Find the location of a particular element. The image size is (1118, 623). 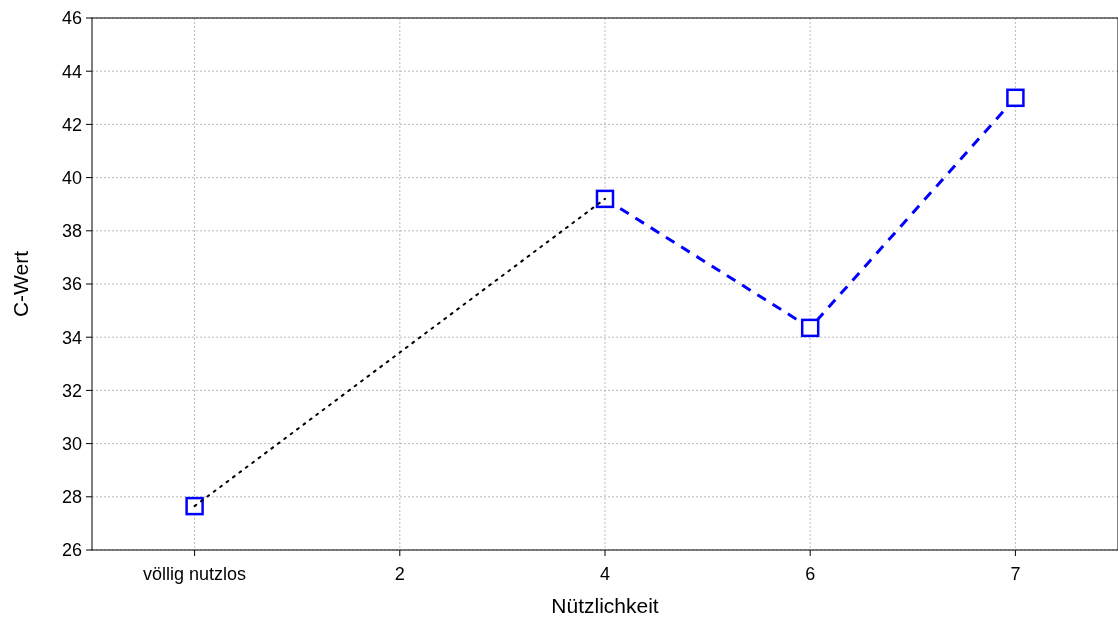

x-tick-label: 2 is located at coordinates (399, 574).